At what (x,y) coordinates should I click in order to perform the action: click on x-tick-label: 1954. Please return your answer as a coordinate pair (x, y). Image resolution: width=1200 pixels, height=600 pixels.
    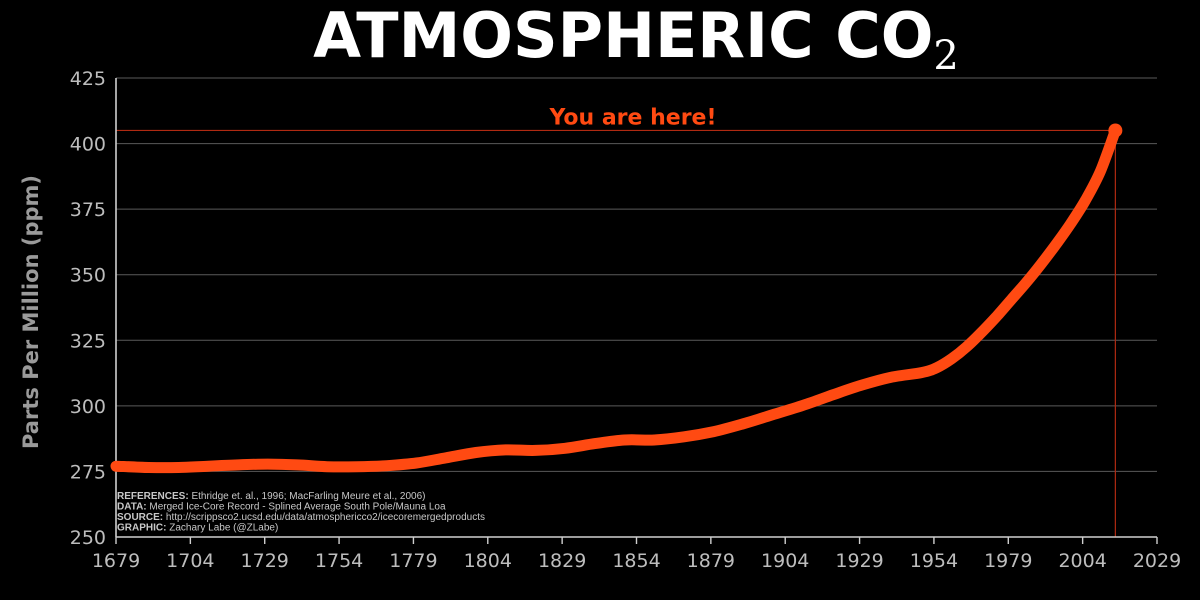
    Looking at the image, I should click on (934, 561).